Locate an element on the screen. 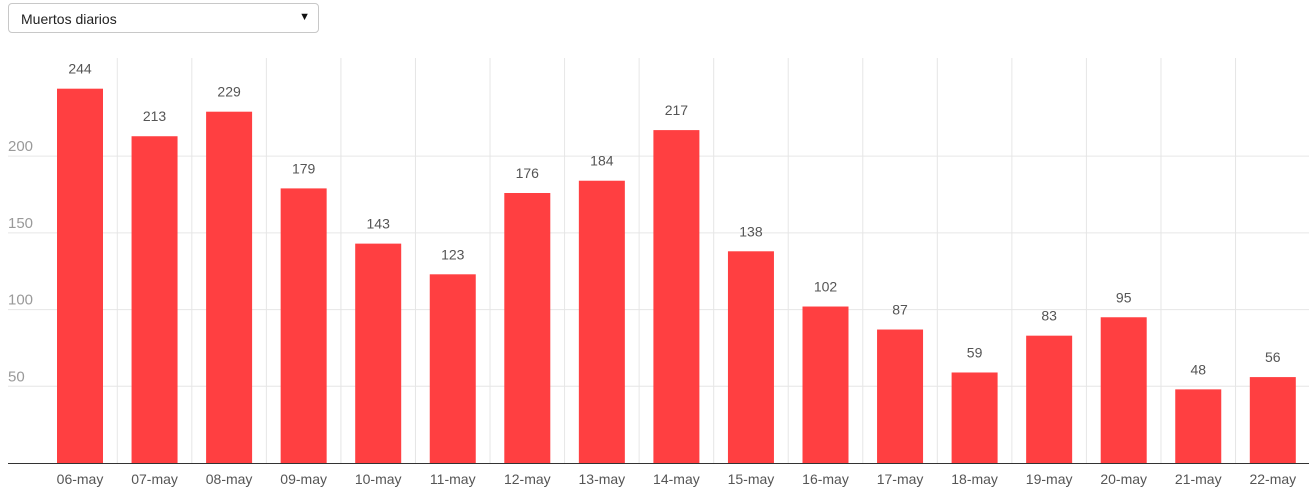 This screenshot has width=1315, height=497. x-tick-label-16-may: 16-may is located at coordinates (825, 479).